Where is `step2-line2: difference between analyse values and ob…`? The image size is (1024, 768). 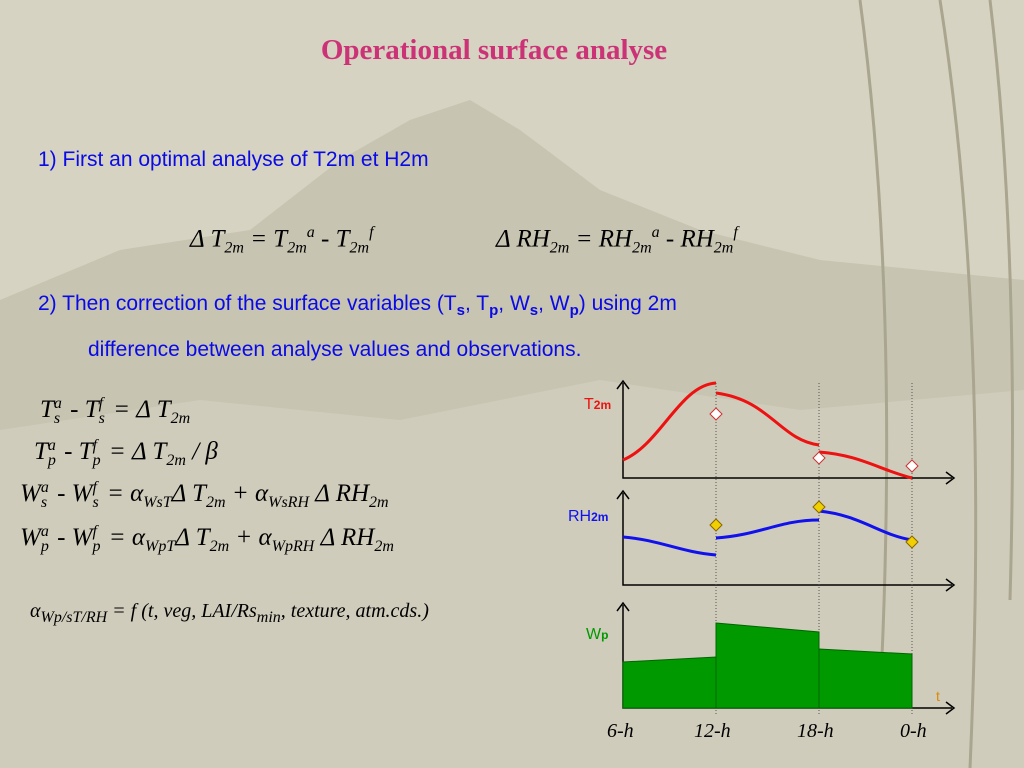 step2-line2: difference between analyse values and ob… is located at coordinates (335, 349).